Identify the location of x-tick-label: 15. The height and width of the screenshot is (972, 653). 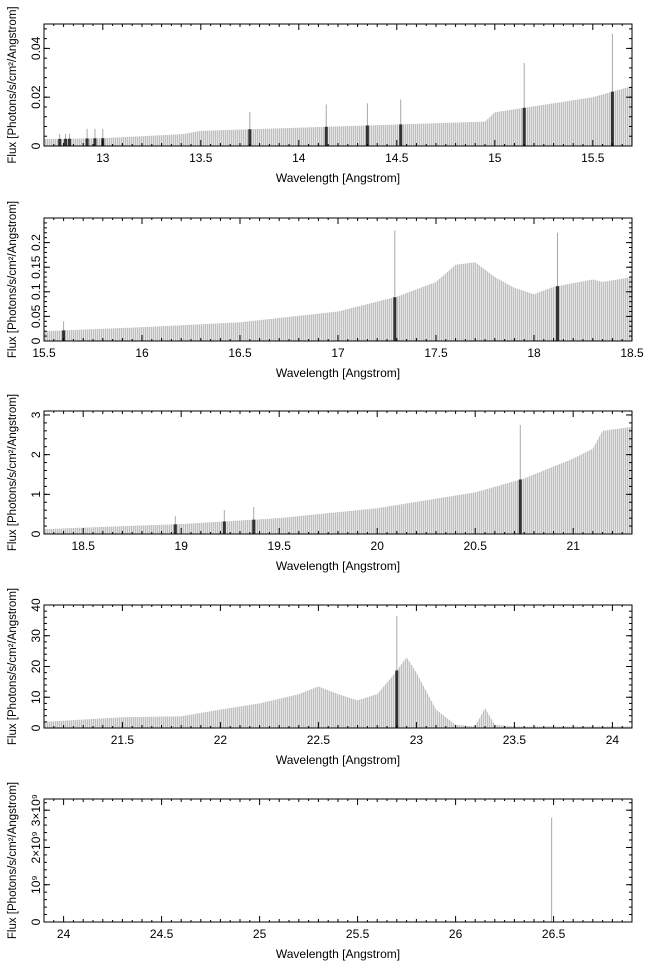
(495, 158).